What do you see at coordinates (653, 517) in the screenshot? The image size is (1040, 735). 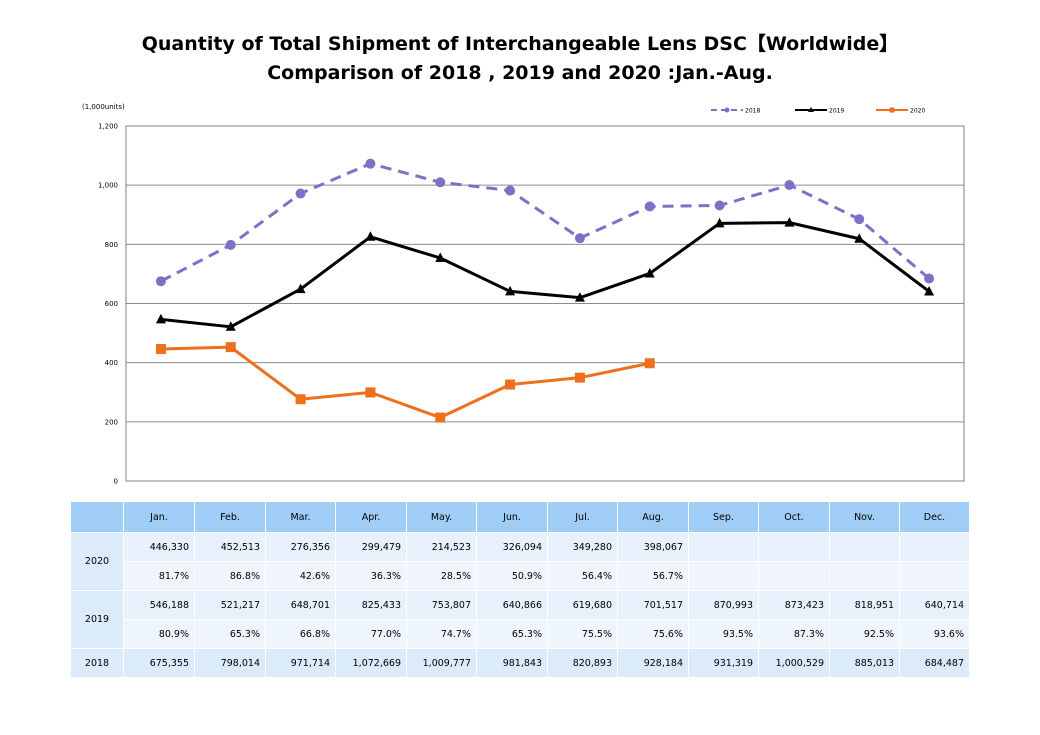 I see `table-header-month: Aug.` at bounding box center [653, 517].